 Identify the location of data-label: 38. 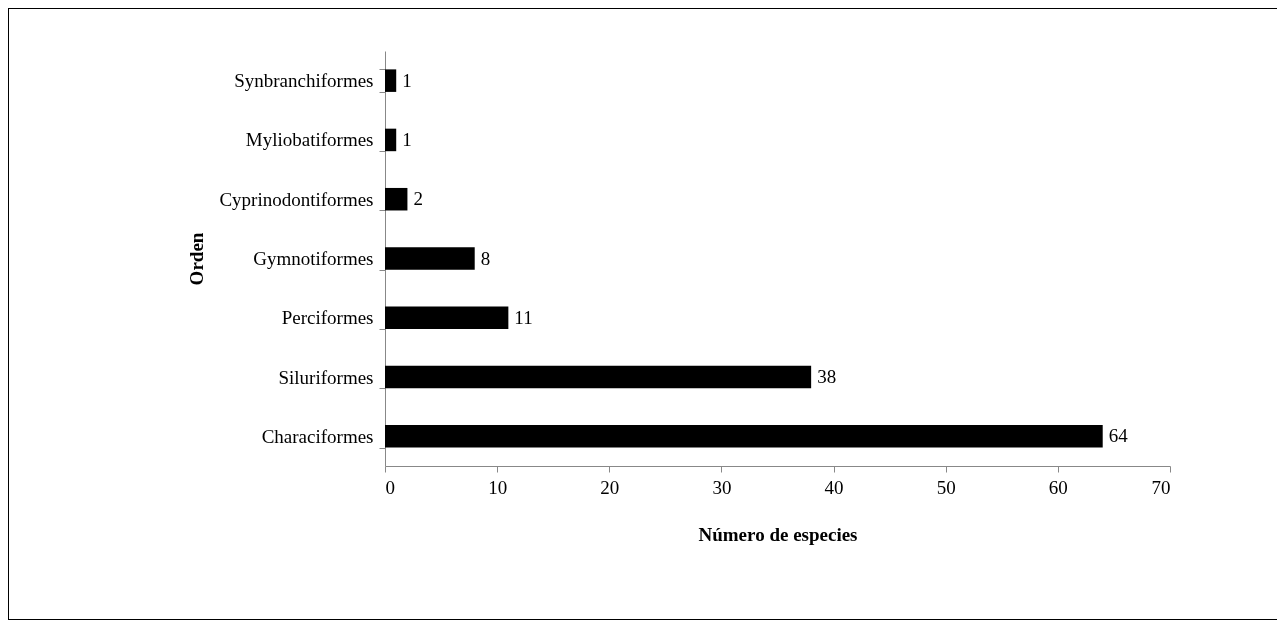
(827, 377).